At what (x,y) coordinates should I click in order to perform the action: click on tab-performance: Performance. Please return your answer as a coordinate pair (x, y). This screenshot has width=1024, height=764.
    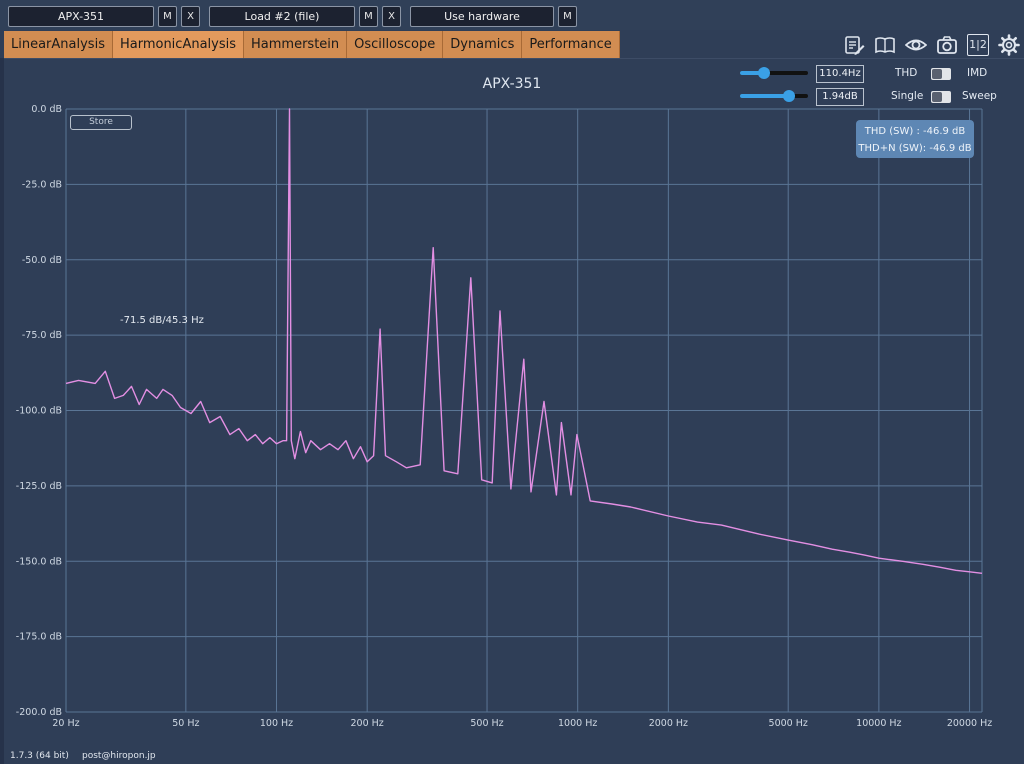
    Looking at the image, I should click on (571, 44).